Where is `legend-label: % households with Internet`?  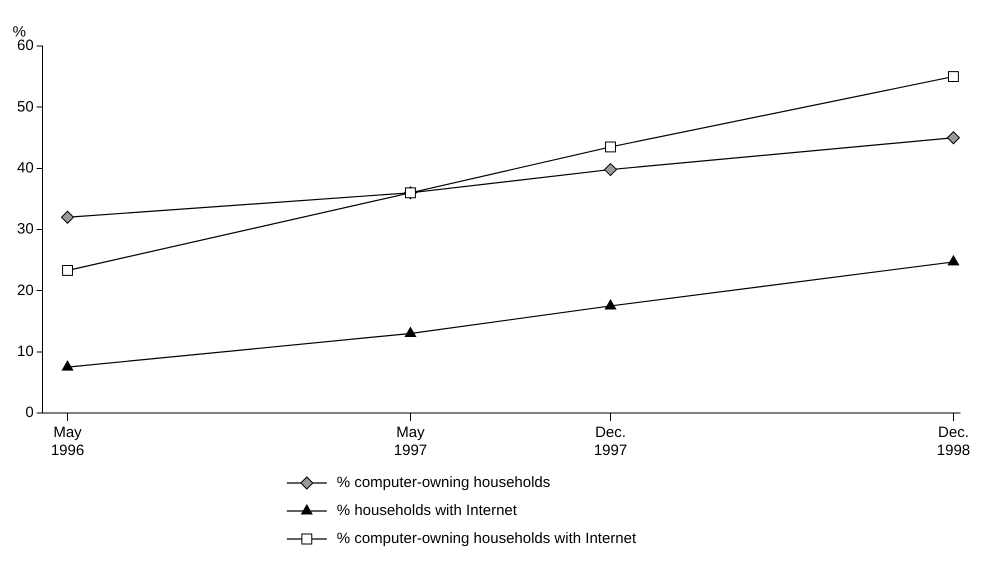
legend-label: % households with Internet is located at coordinates (427, 511).